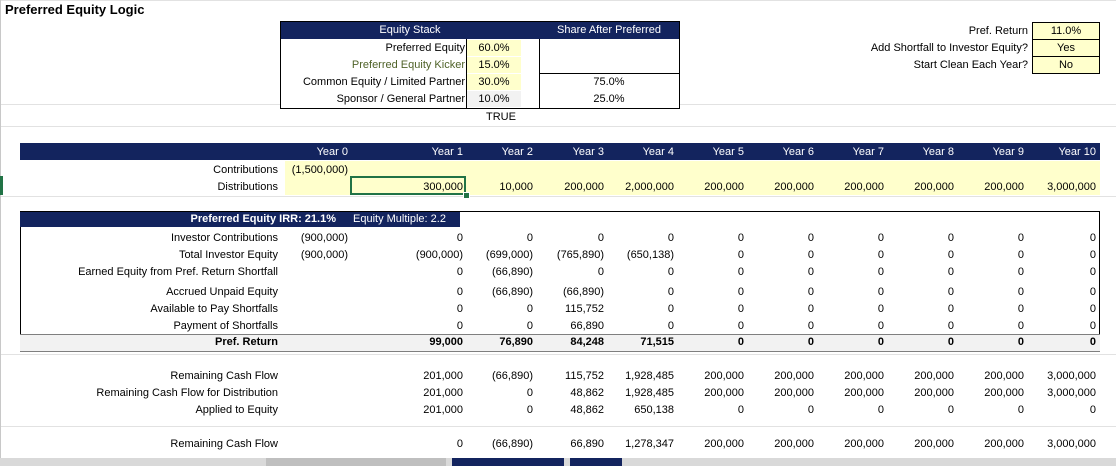  What do you see at coordinates (459, 444) in the screenshot?
I see `remaining-cash-flow-last-value: 0` at bounding box center [459, 444].